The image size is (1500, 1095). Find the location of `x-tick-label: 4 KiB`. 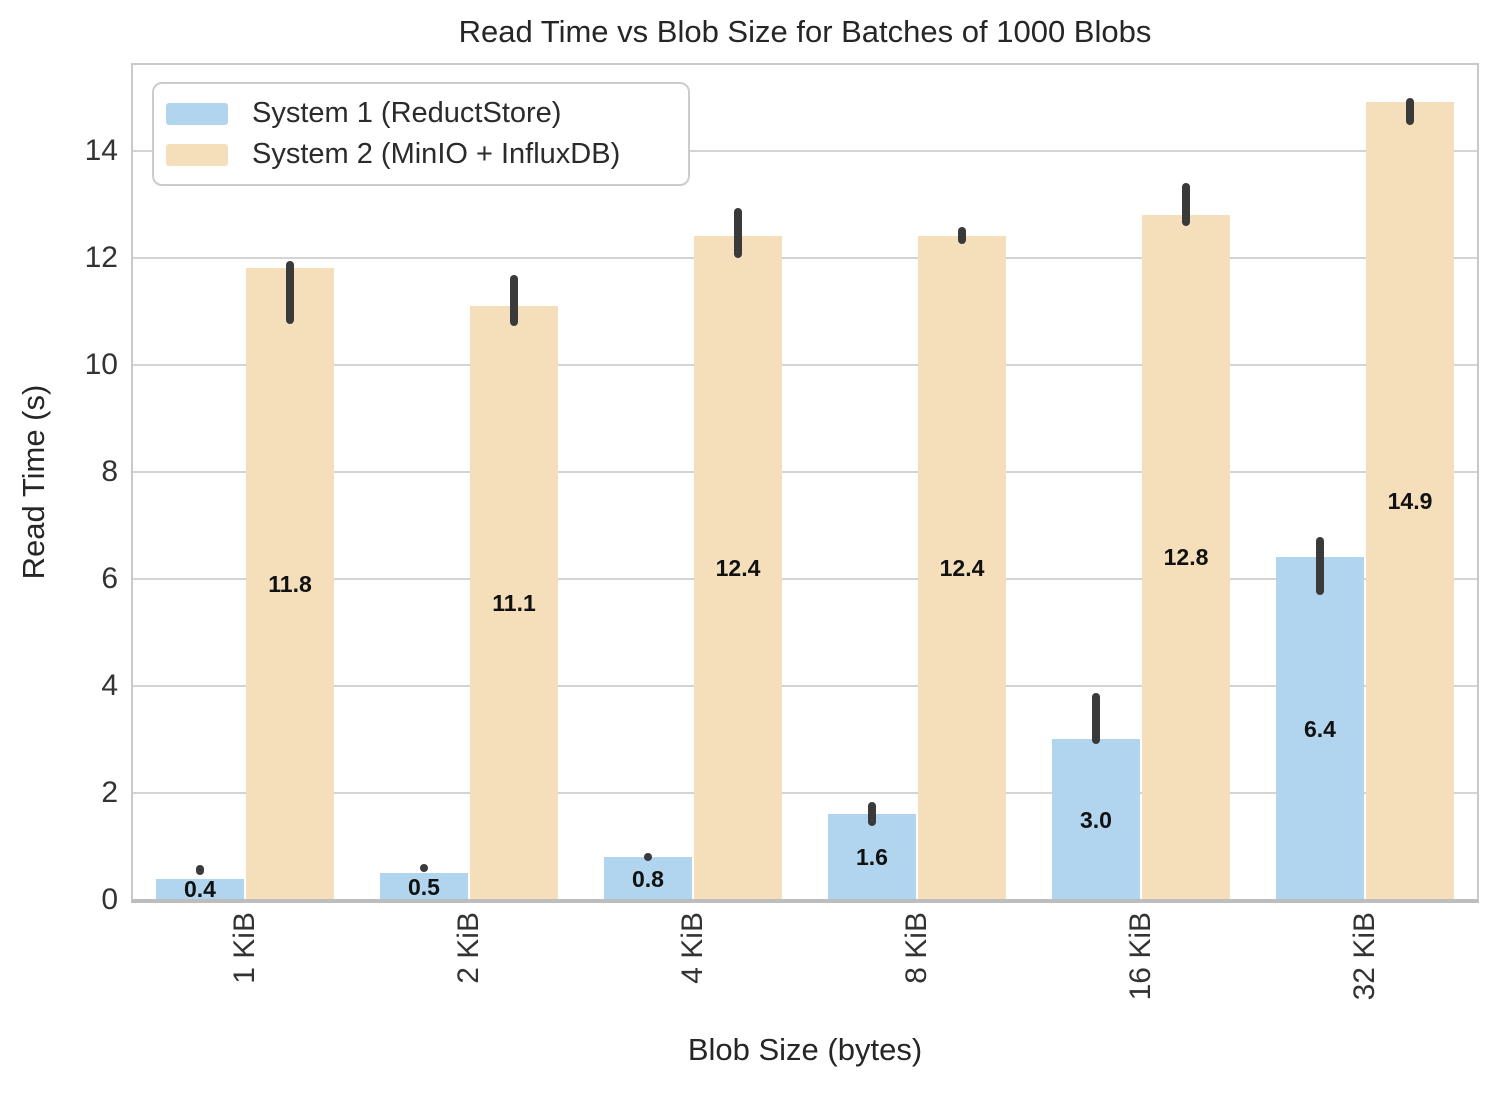

x-tick-label: 4 KiB is located at coordinates (692, 948).